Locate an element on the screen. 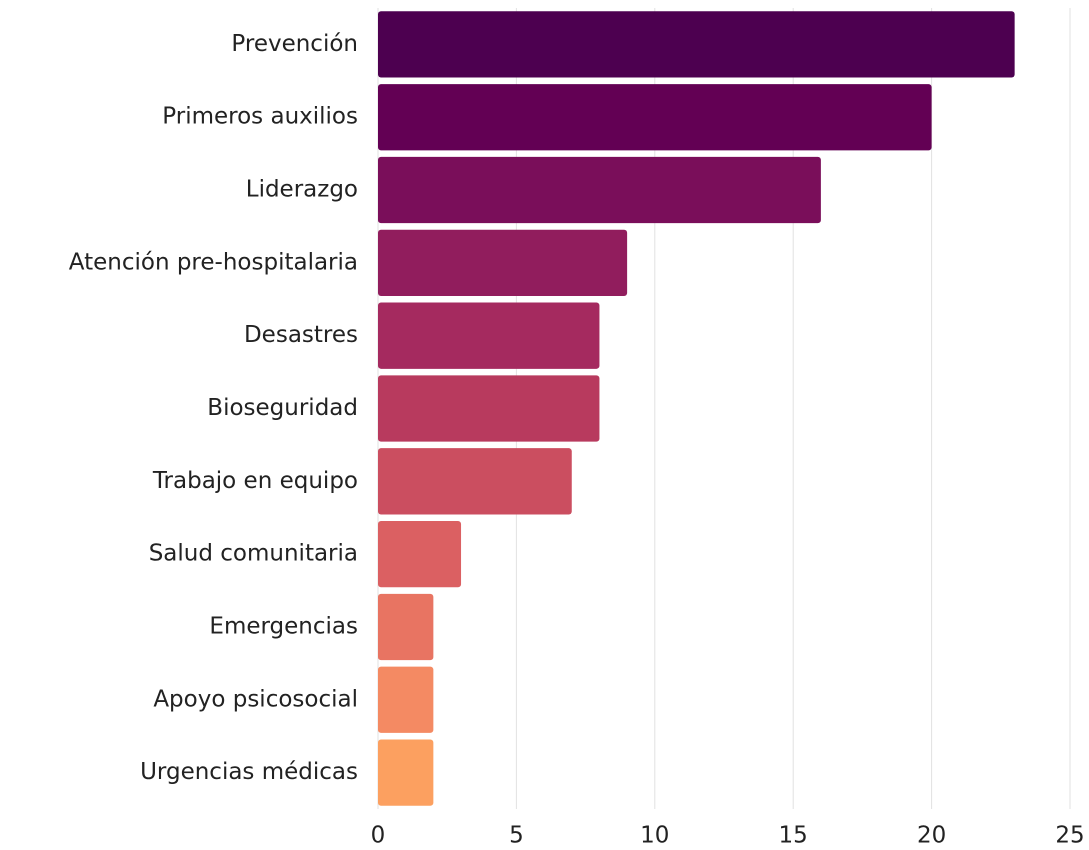 The image size is (1089, 850). y-tick-label: Prevención is located at coordinates (294, 44).